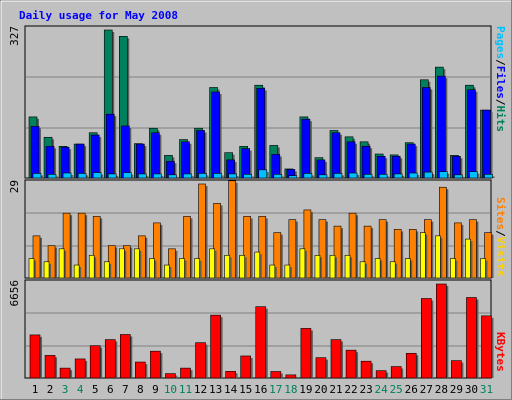 Image resolution: width=512 pixels, height=400 pixels. Describe the element at coordinates (396, 389) in the screenshot. I see `x-tick-label-25: 25` at that location.